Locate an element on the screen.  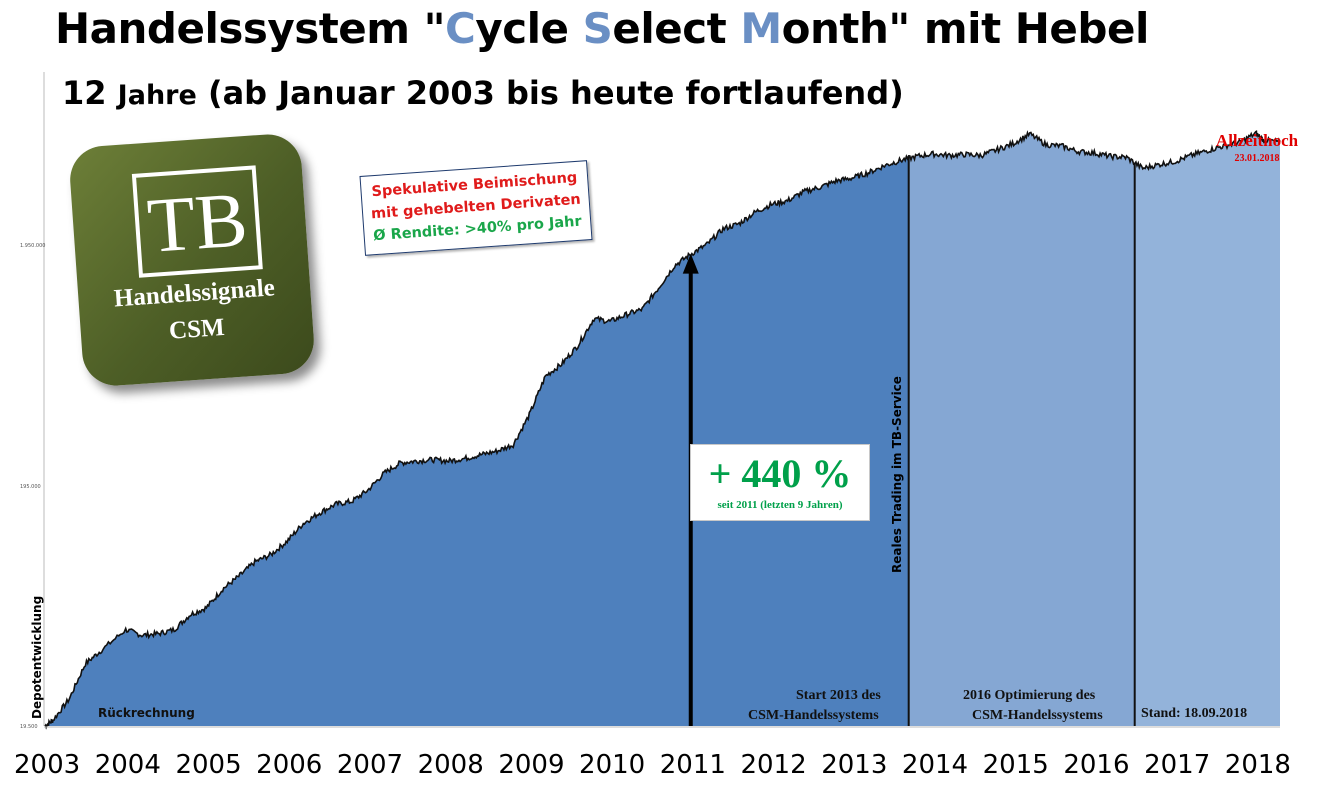
reales-trading-label: Reales Trading im TB-Service is located at coordinates (897, 474).